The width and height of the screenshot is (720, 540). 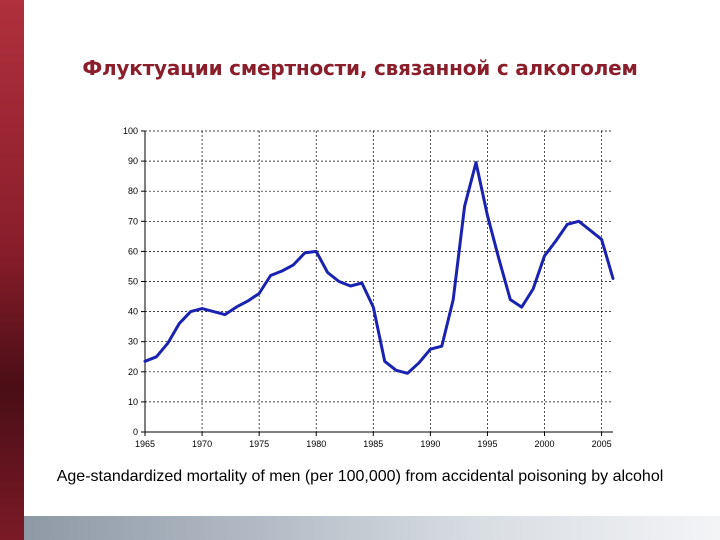 I want to click on x-tick-label: 2005, so click(x=602, y=444).